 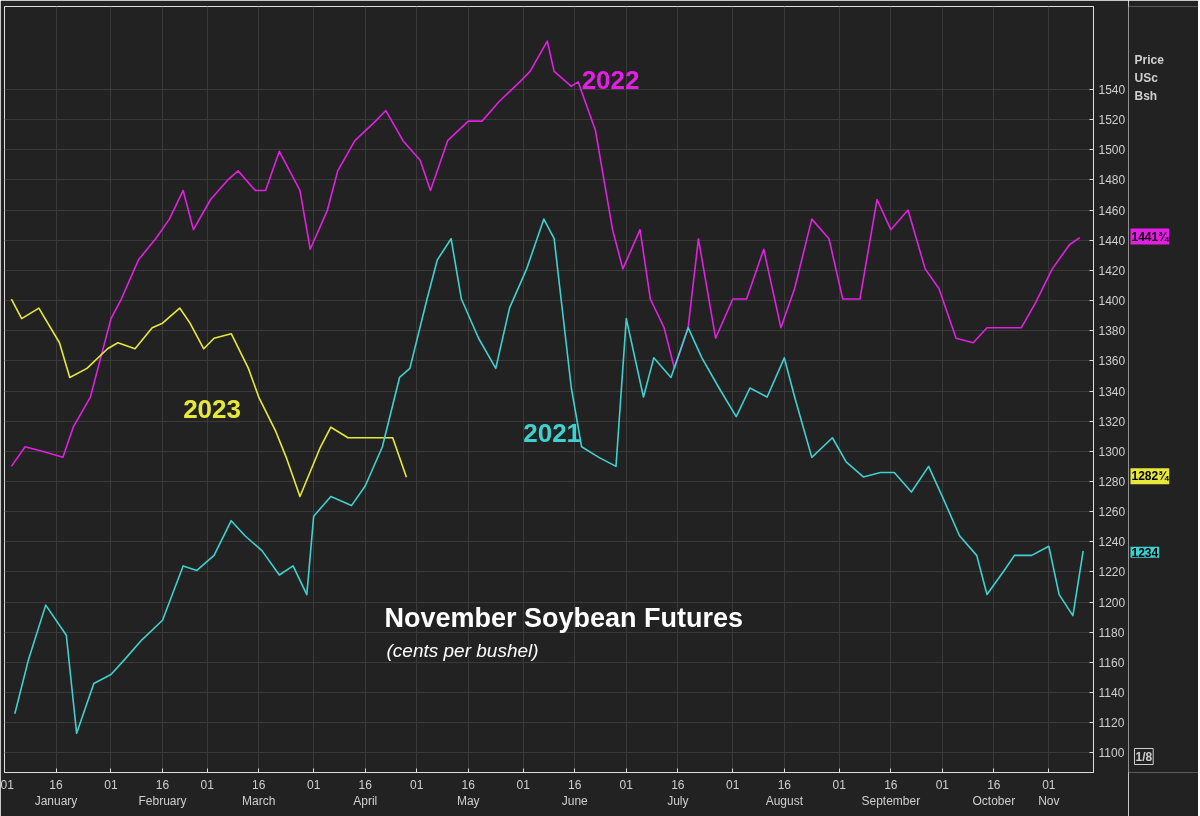 What do you see at coordinates (1149, 77) in the screenshot?
I see `y-axis-title: Price USc Bsh` at bounding box center [1149, 77].